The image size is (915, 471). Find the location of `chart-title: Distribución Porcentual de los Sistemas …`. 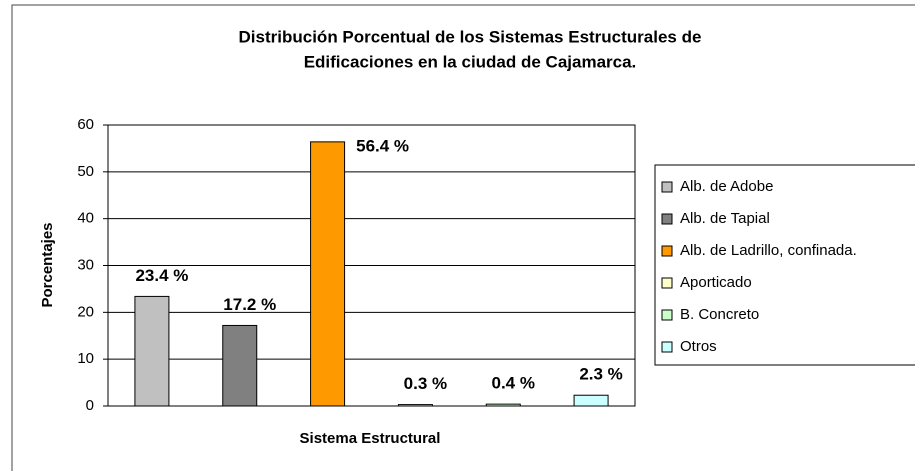

chart-title: Distribución Porcentual de los Sistemas … is located at coordinates (470, 36).